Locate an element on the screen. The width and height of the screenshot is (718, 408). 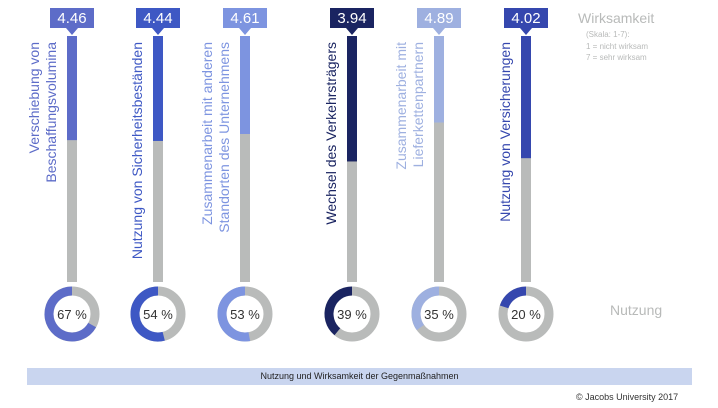
value-label: 4.61 is located at coordinates (244, 18).